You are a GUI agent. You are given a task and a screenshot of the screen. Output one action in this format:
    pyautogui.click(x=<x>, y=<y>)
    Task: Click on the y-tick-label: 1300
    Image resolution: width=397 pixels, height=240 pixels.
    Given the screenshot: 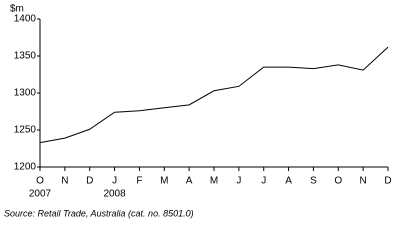 What is the action you would take?
    pyautogui.click(x=25, y=93)
    